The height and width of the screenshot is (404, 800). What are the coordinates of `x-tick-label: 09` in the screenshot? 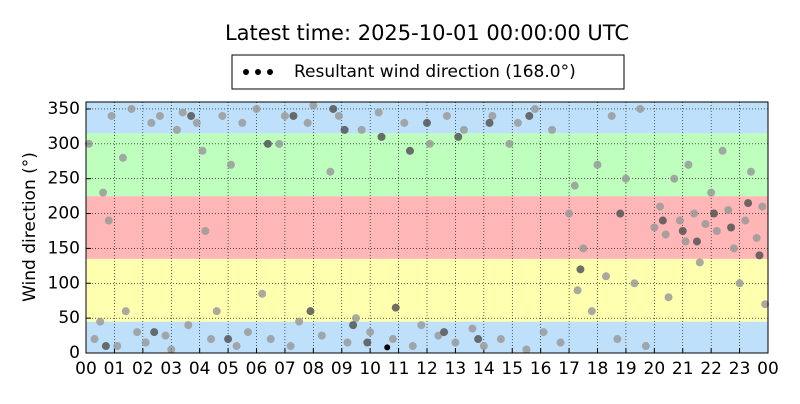 It's located at (342, 369).